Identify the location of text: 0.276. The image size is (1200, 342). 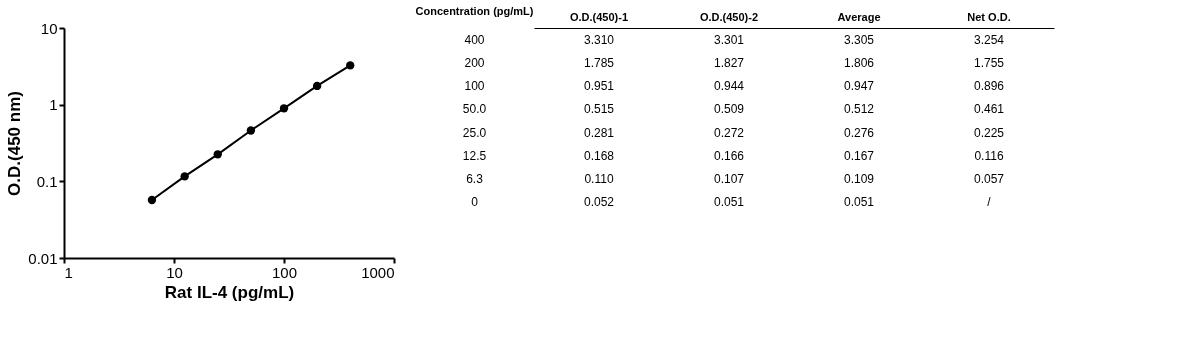
(859, 132).